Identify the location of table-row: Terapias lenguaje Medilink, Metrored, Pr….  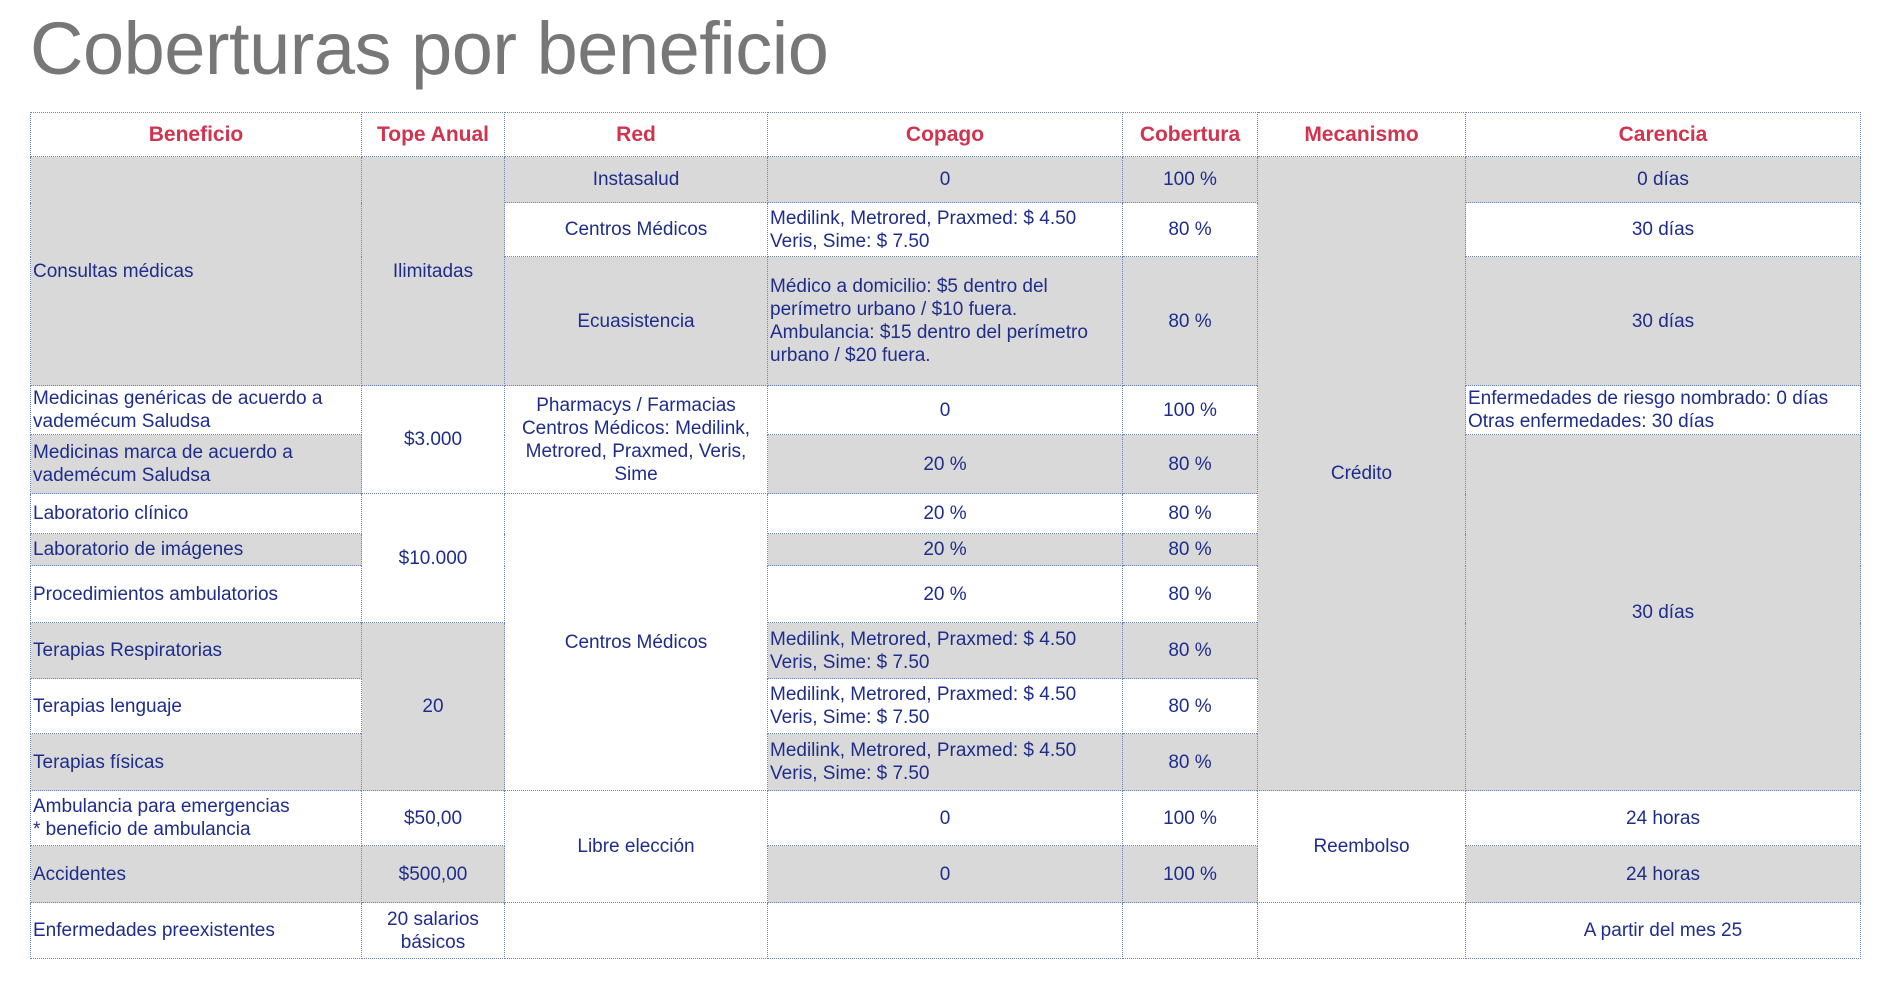
(945, 706).